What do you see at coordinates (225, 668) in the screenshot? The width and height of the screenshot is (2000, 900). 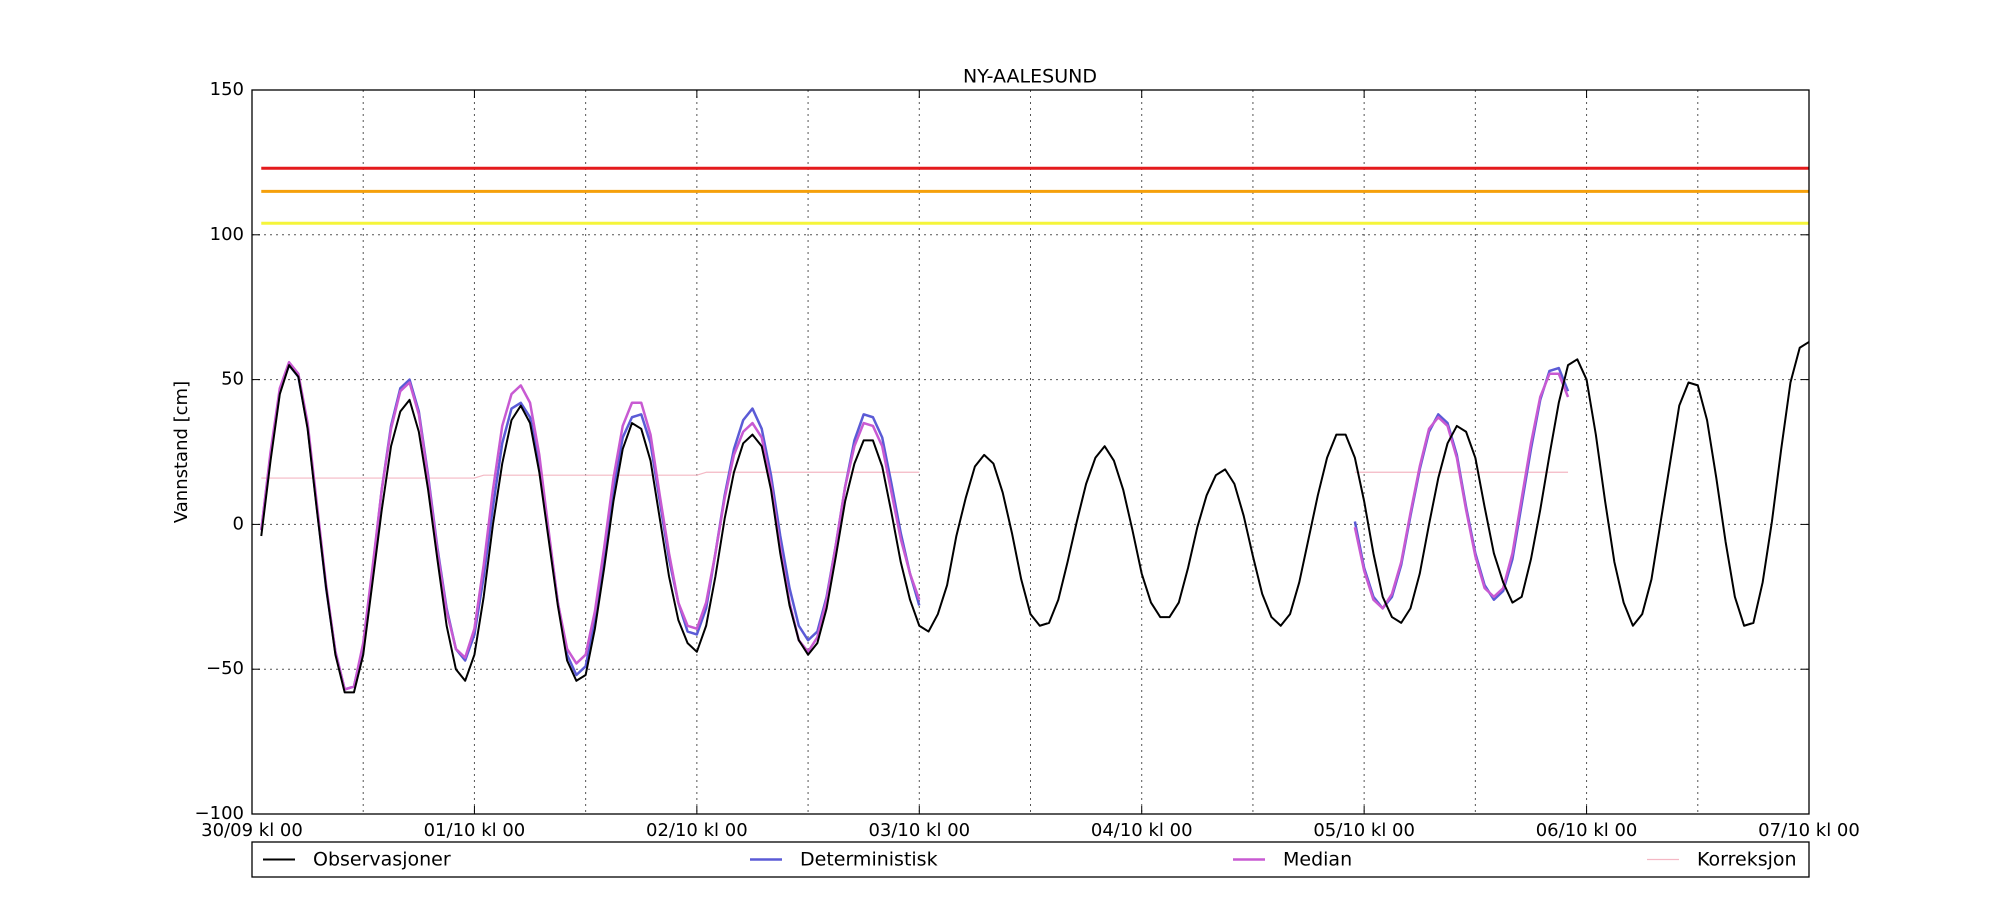 I see `y-tick-label: −50` at bounding box center [225, 668].